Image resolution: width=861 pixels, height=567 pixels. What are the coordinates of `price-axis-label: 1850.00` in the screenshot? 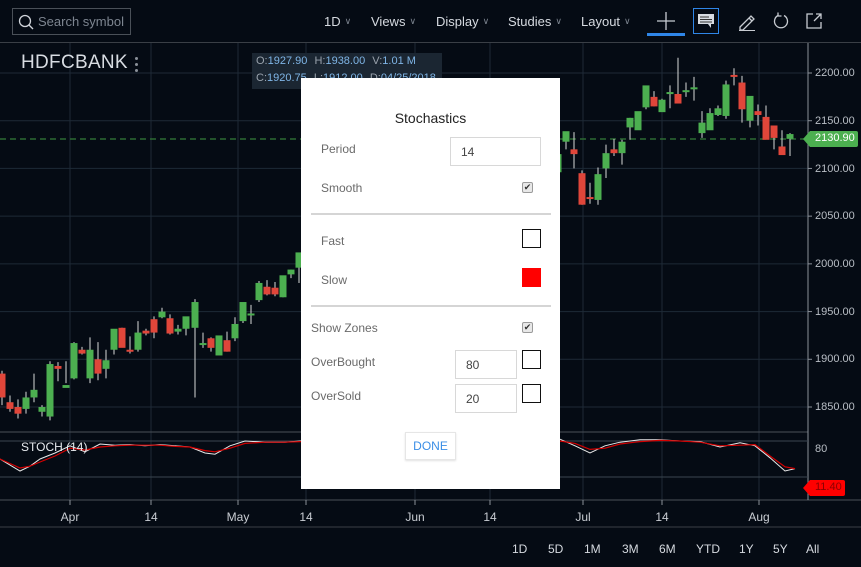 It's located at (835, 407).